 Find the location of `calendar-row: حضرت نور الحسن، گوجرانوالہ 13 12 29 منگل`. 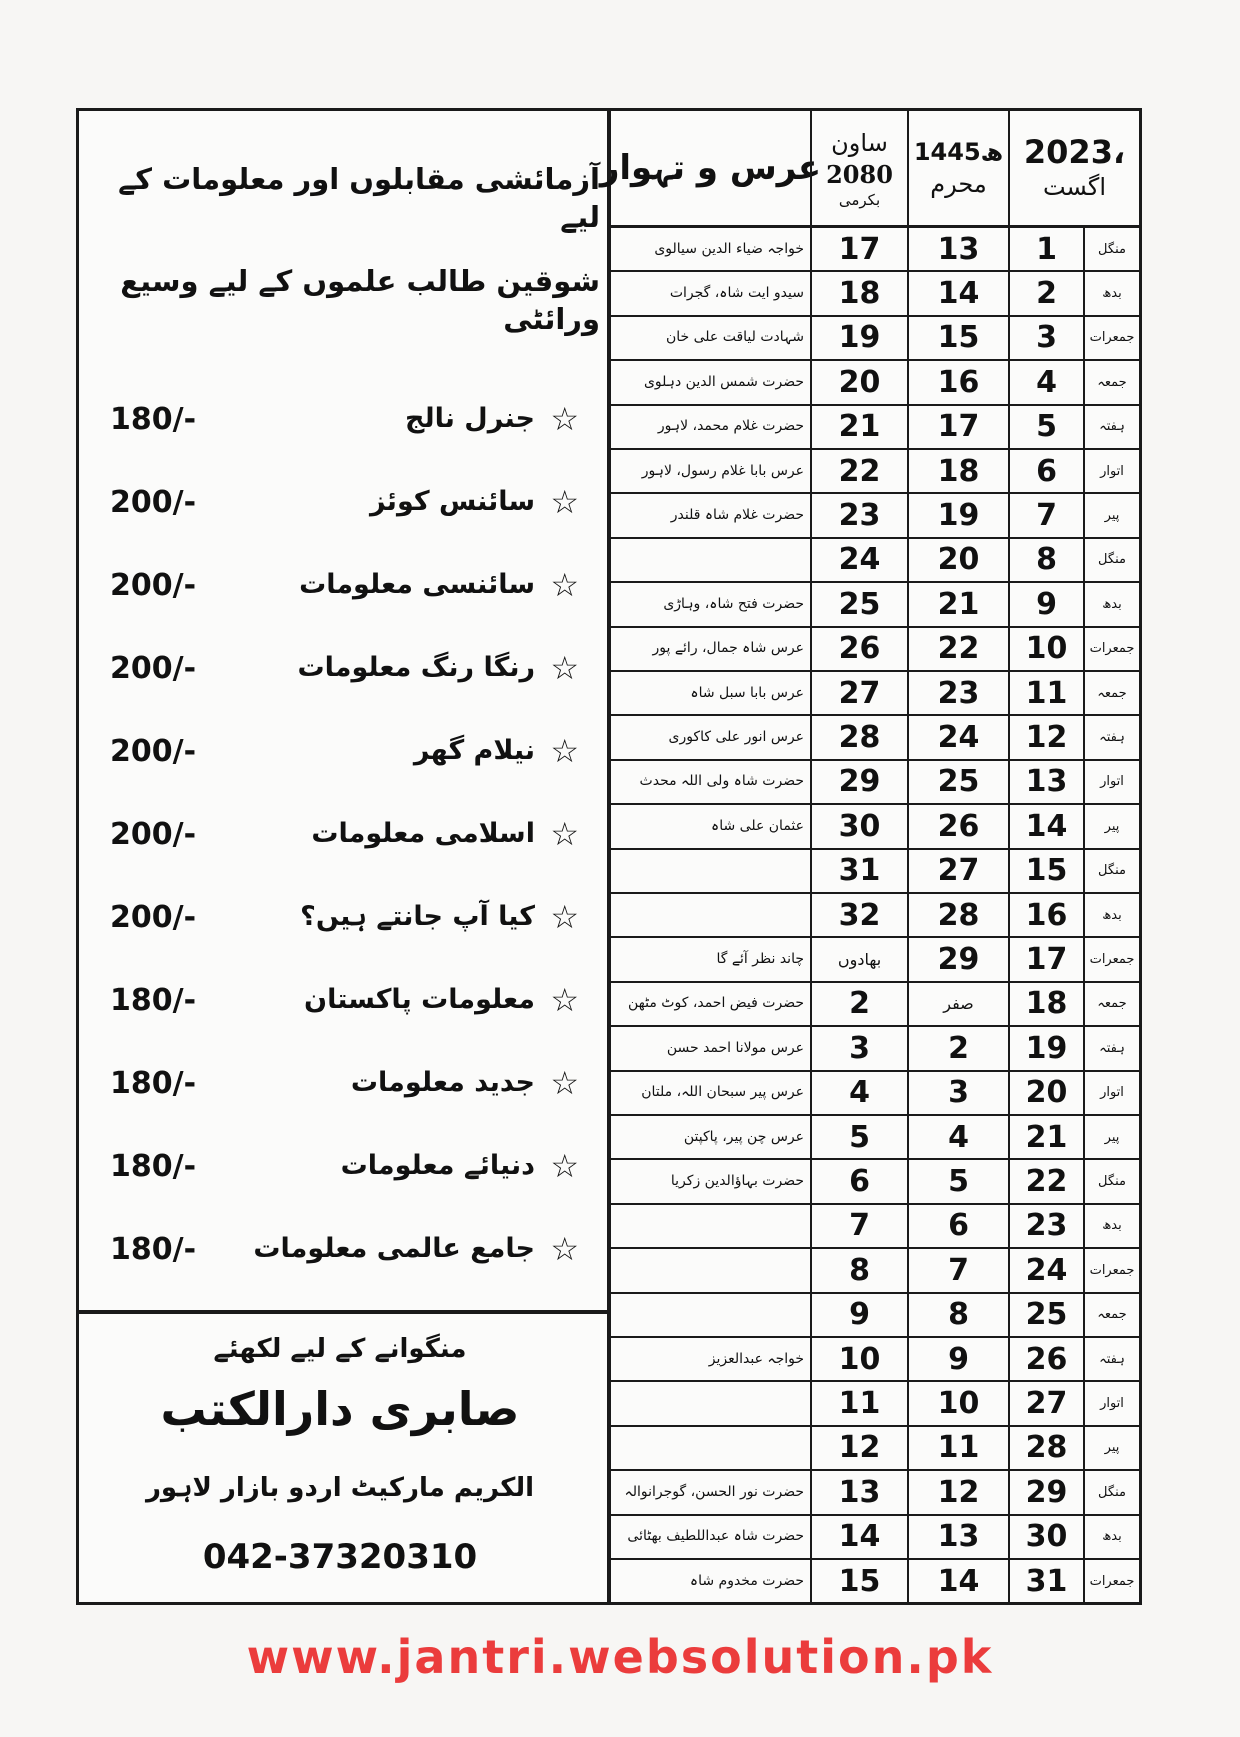

calendar-row: حضرت نور الحسن، گوجرانوالہ 13 12 29 منگل is located at coordinates (875, 1493).